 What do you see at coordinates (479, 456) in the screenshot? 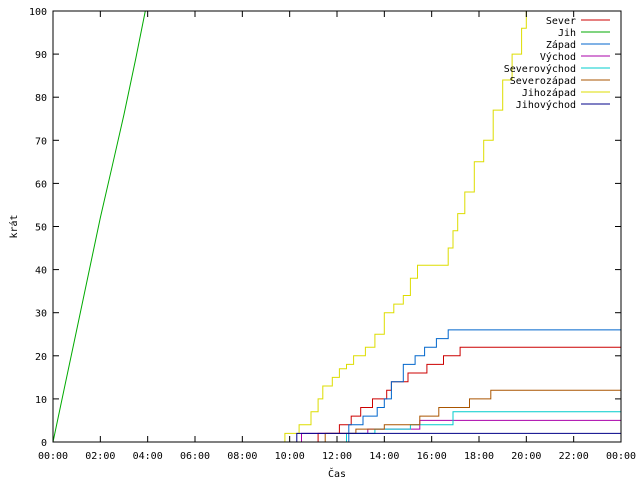
I see `x-tick-label: 18:00` at bounding box center [479, 456].